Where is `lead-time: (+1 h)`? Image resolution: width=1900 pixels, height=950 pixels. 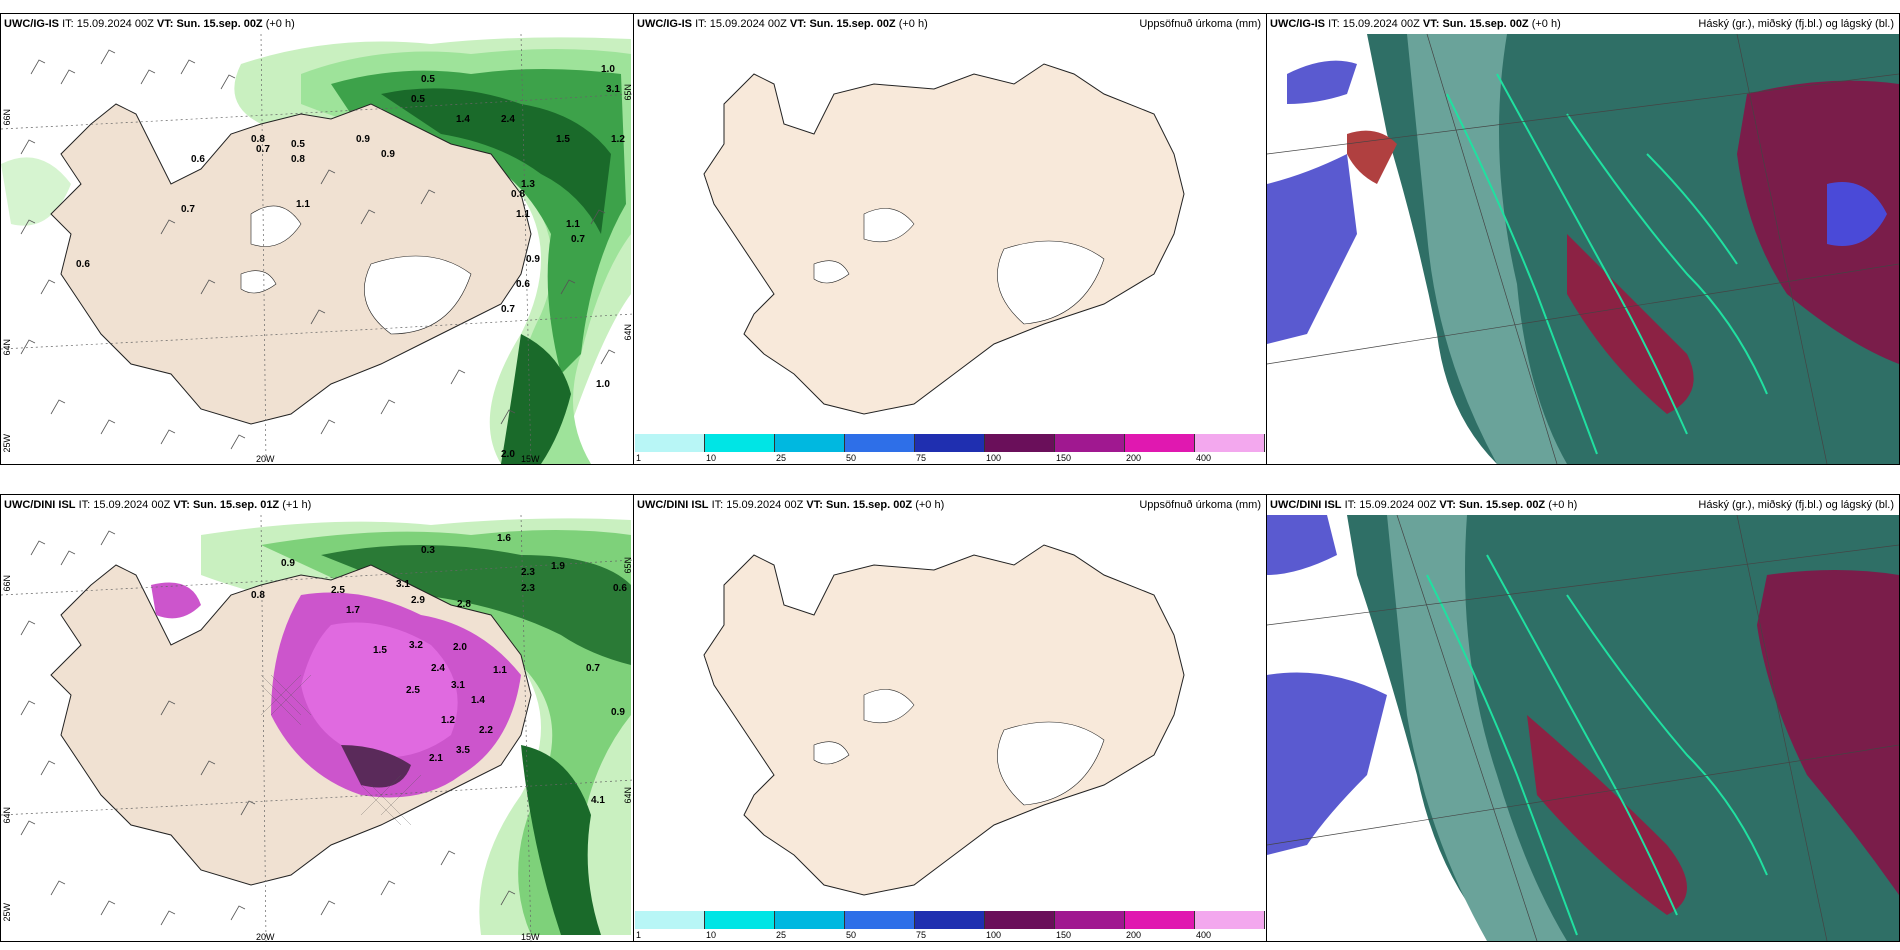 lead-time: (+1 h) is located at coordinates (297, 505).